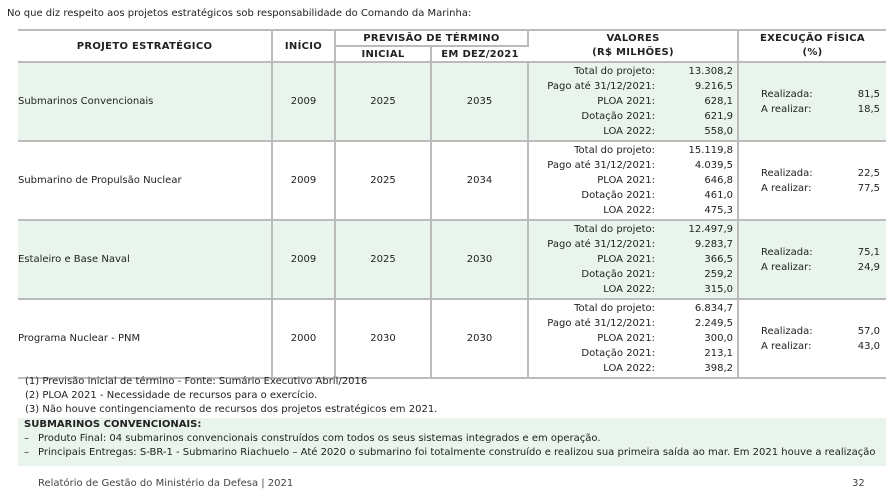  I want to click on header-exec-title: EXECUÇÃO FÍSICA, so click(812, 38).